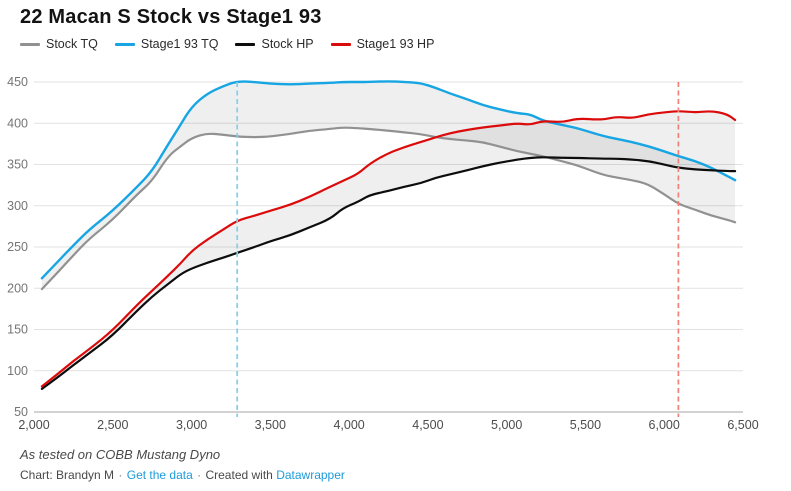 This screenshot has width=791, height=491. I want to click on y-axis-tick-label: 350, so click(17, 165).